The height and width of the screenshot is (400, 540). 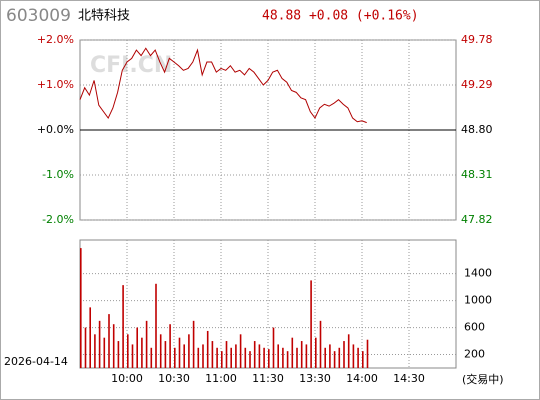 I want to click on stock-name: 北特科技, so click(x=104, y=16).